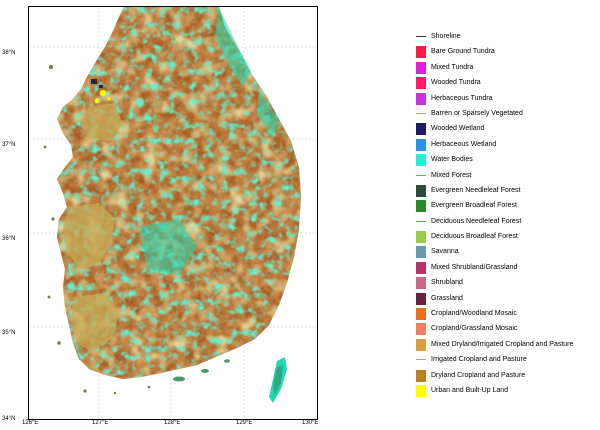 This screenshot has height=430, width=600. Describe the element at coordinates (452, 160) in the screenshot. I see `legend-label: Water Bodies` at that location.